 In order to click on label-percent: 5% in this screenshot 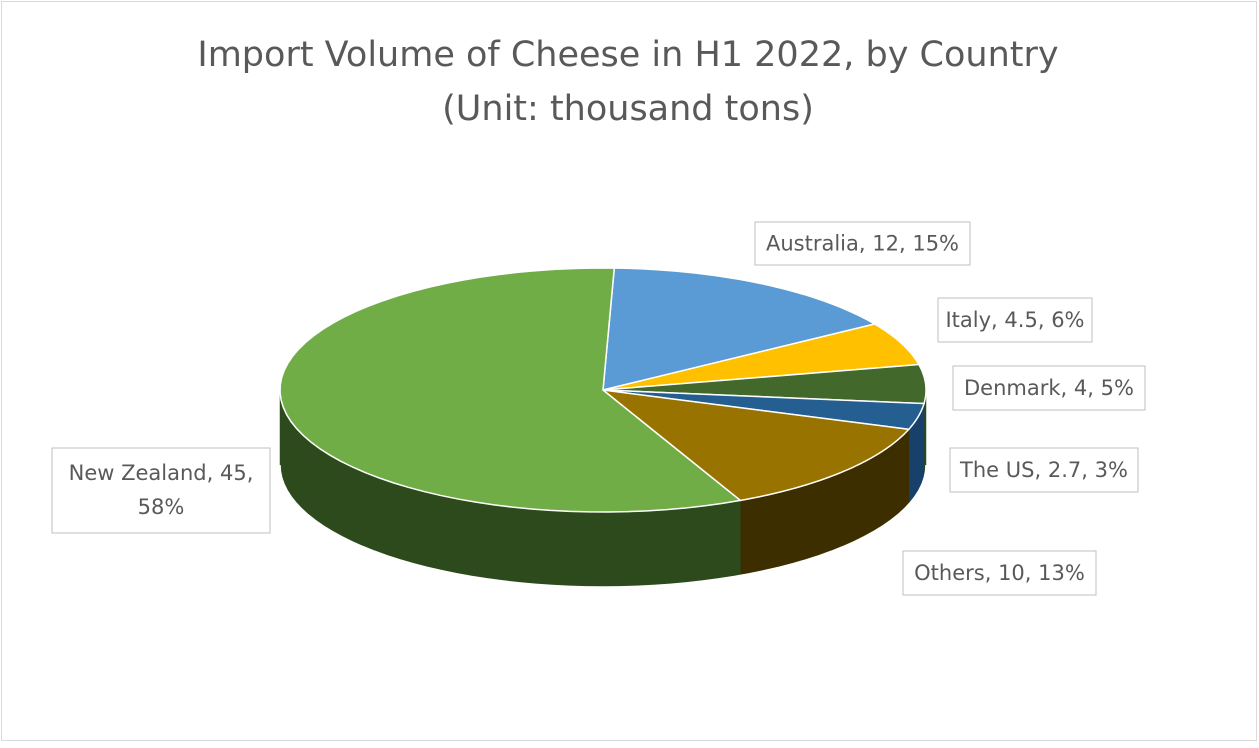, I will do `click(1117, 388)`.